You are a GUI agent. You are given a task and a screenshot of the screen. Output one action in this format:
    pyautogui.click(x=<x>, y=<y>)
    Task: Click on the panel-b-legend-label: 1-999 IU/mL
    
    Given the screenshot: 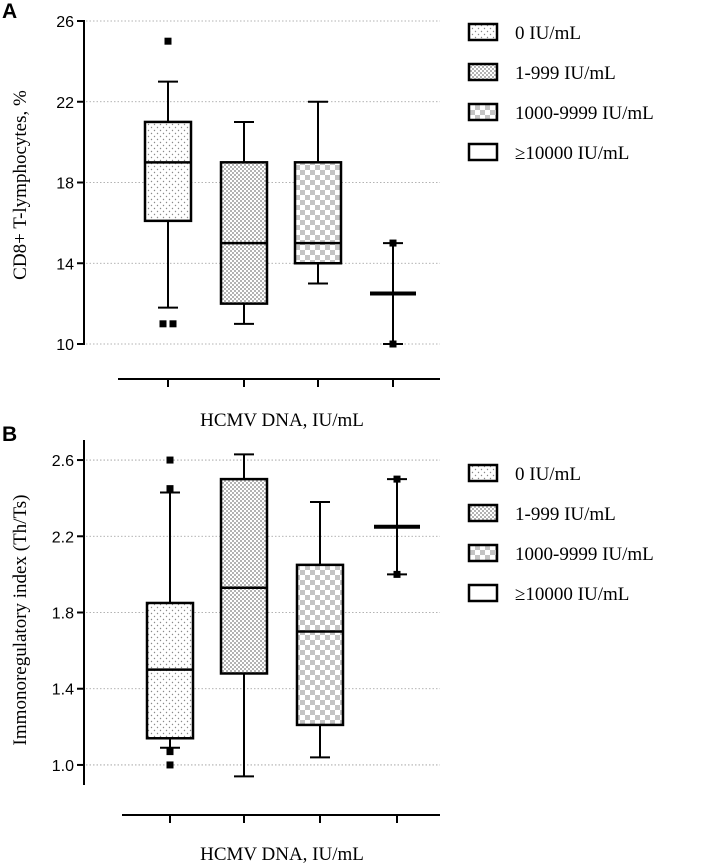 What is the action you would take?
    pyautogui.click(x=565, y=514)
    